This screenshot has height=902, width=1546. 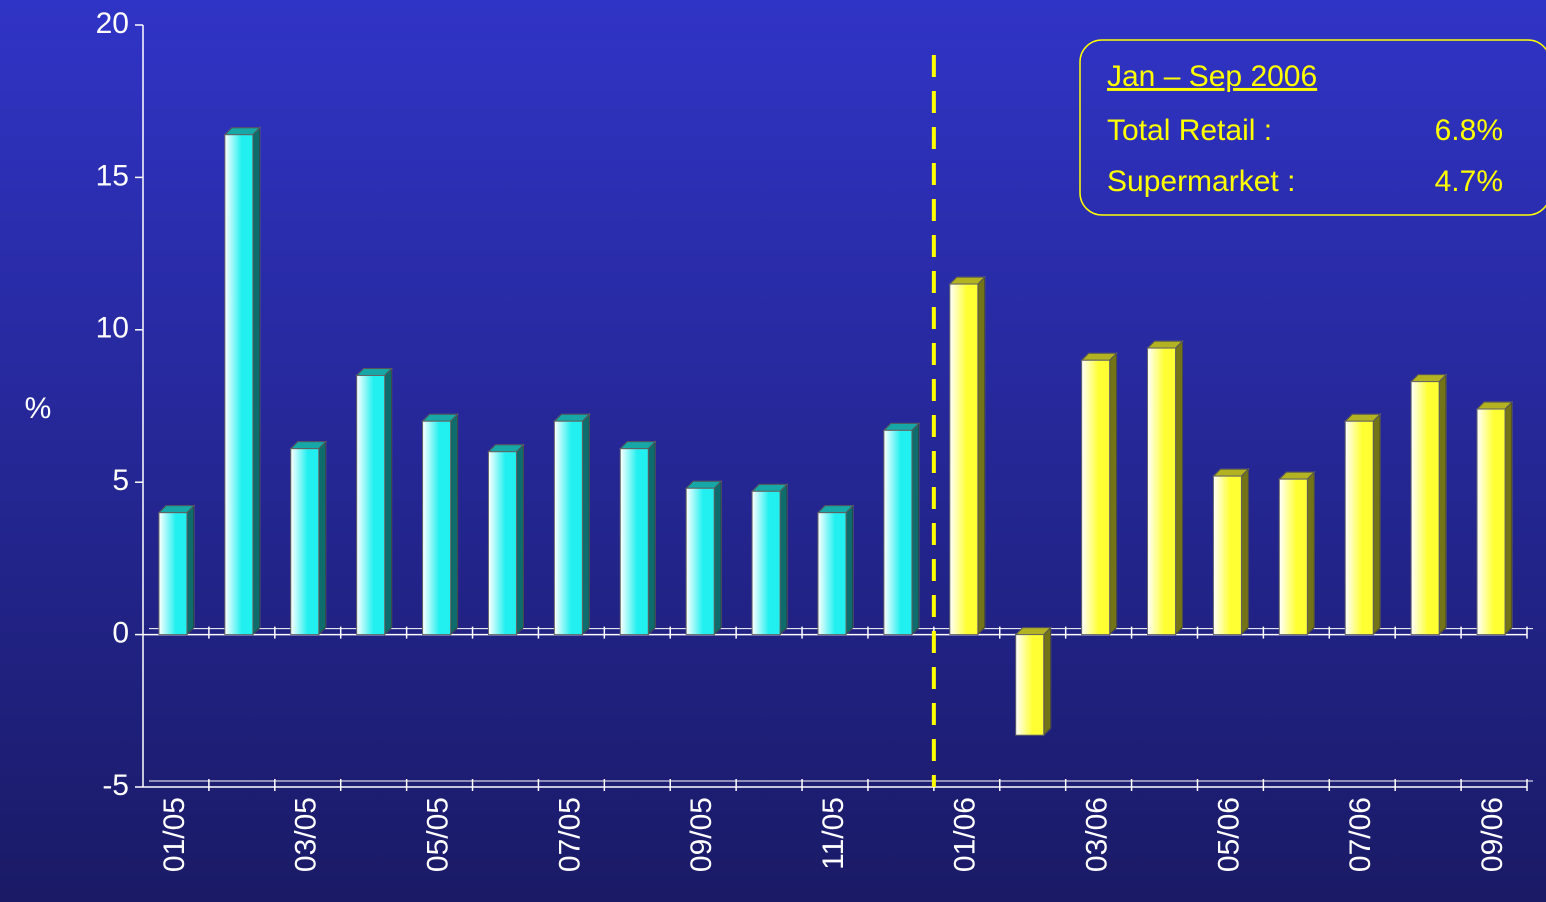 I want to click on y-tick-label: 20, so click(x=112, y=23).